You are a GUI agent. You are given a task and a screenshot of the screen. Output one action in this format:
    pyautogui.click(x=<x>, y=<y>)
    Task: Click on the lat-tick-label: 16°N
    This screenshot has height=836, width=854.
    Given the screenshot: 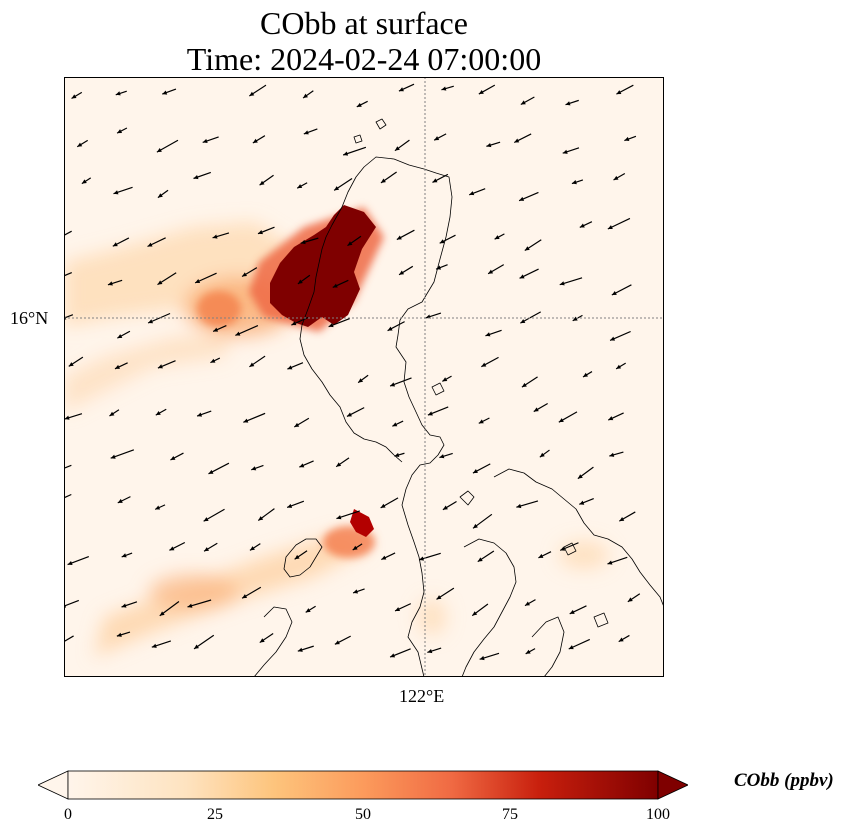 What is the action you would take?
    pyautogui.click(x=29, y=318)
    